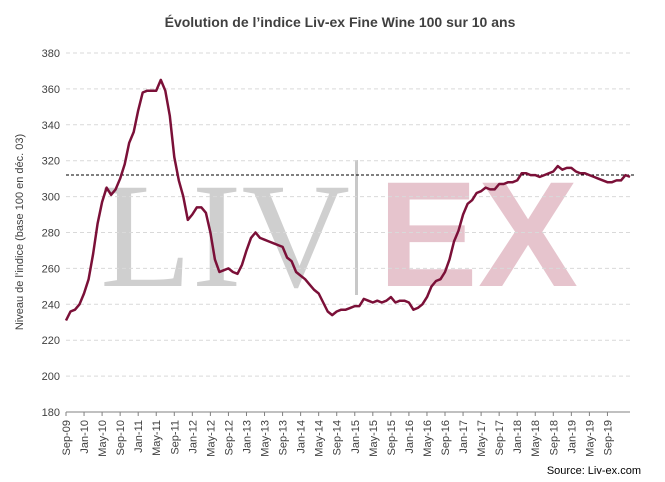  Describe the element at coordinates (51, 198) in the screenshot. I see `y-tick-label: 300` at that location.